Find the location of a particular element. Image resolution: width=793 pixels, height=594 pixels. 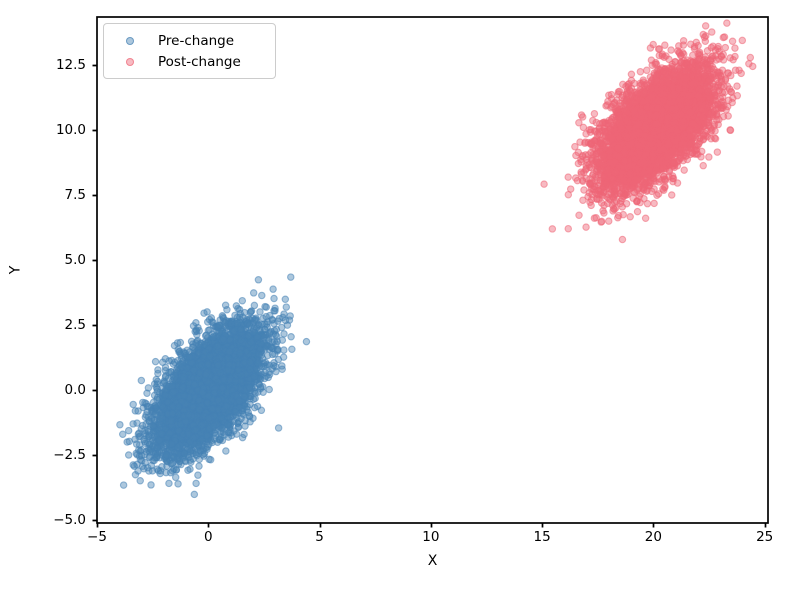

legend-label-post-change: Post-change is located at coordinates (199, 61).